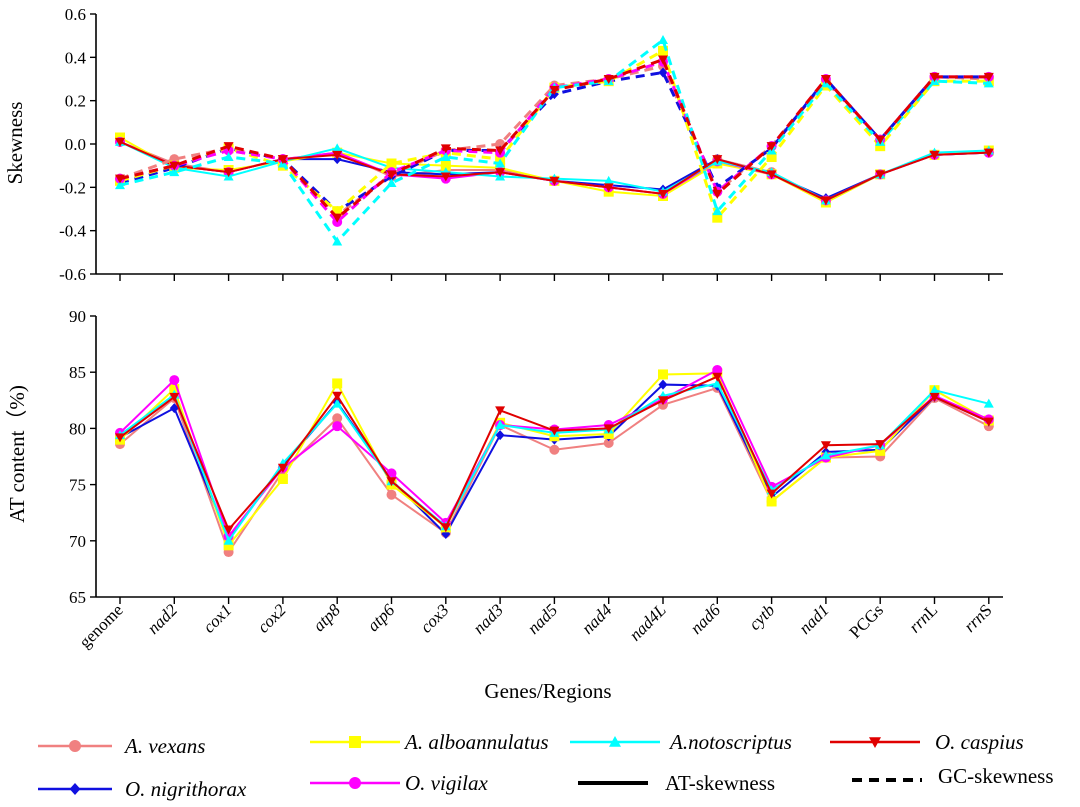 This screenshot has height=807, width=1080. Describe the element at coordinates (720, 783) in the screenshot. I see `legend-label: AT-skewness` at that location.